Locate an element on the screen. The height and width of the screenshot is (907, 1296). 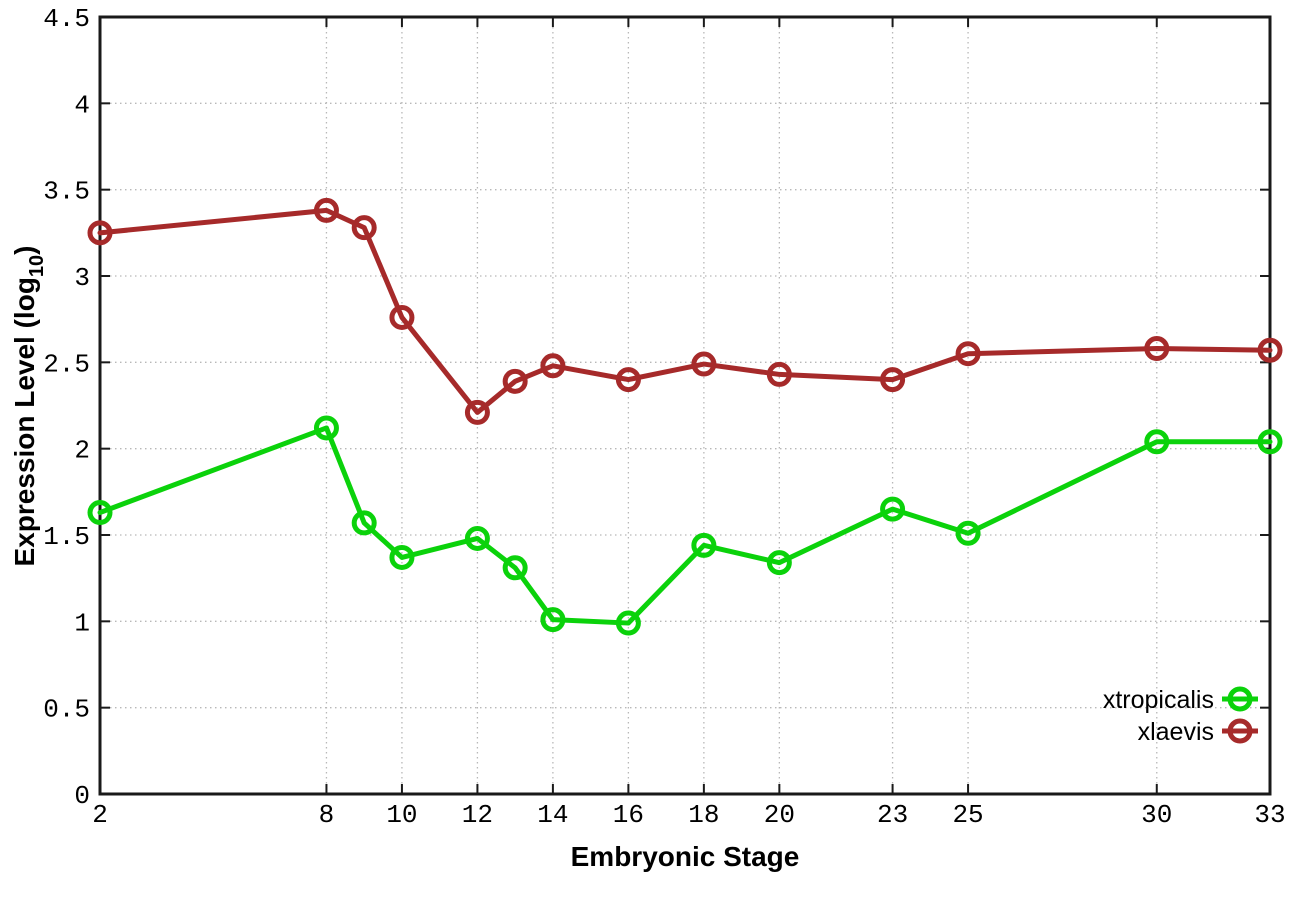
y-axis-label-close: ) is located at coordinates (24, 250).